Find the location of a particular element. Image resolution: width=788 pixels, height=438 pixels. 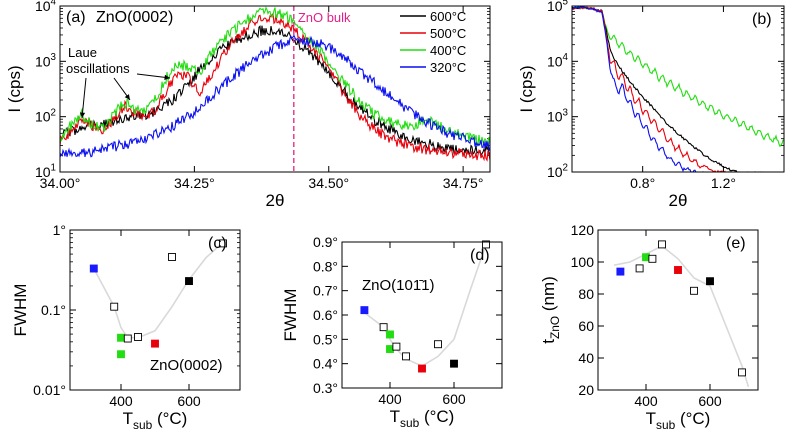

legend-label: 320°C is located at coordinates (448, 67).